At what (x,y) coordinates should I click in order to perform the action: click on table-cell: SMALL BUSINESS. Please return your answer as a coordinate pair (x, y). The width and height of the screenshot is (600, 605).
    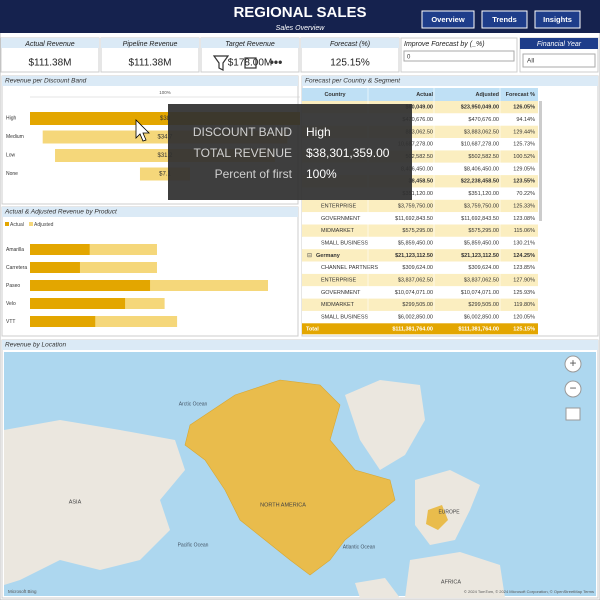
    Looking at the image, I should click on (345, 243).